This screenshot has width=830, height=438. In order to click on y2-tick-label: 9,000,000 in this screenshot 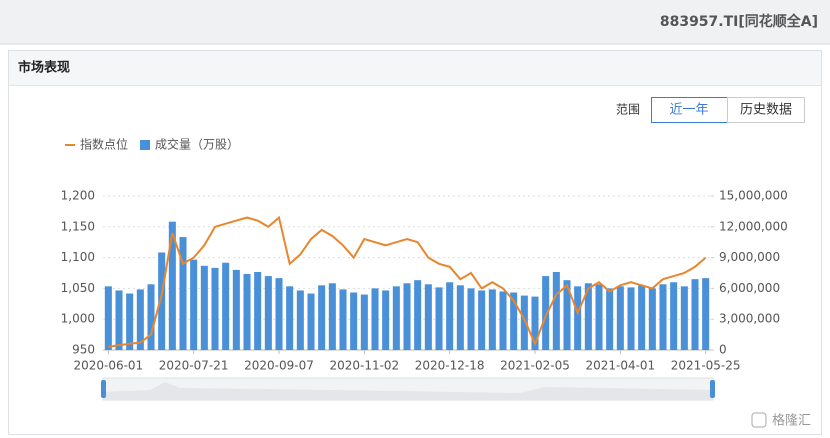, I will do `click(749, 257)`.